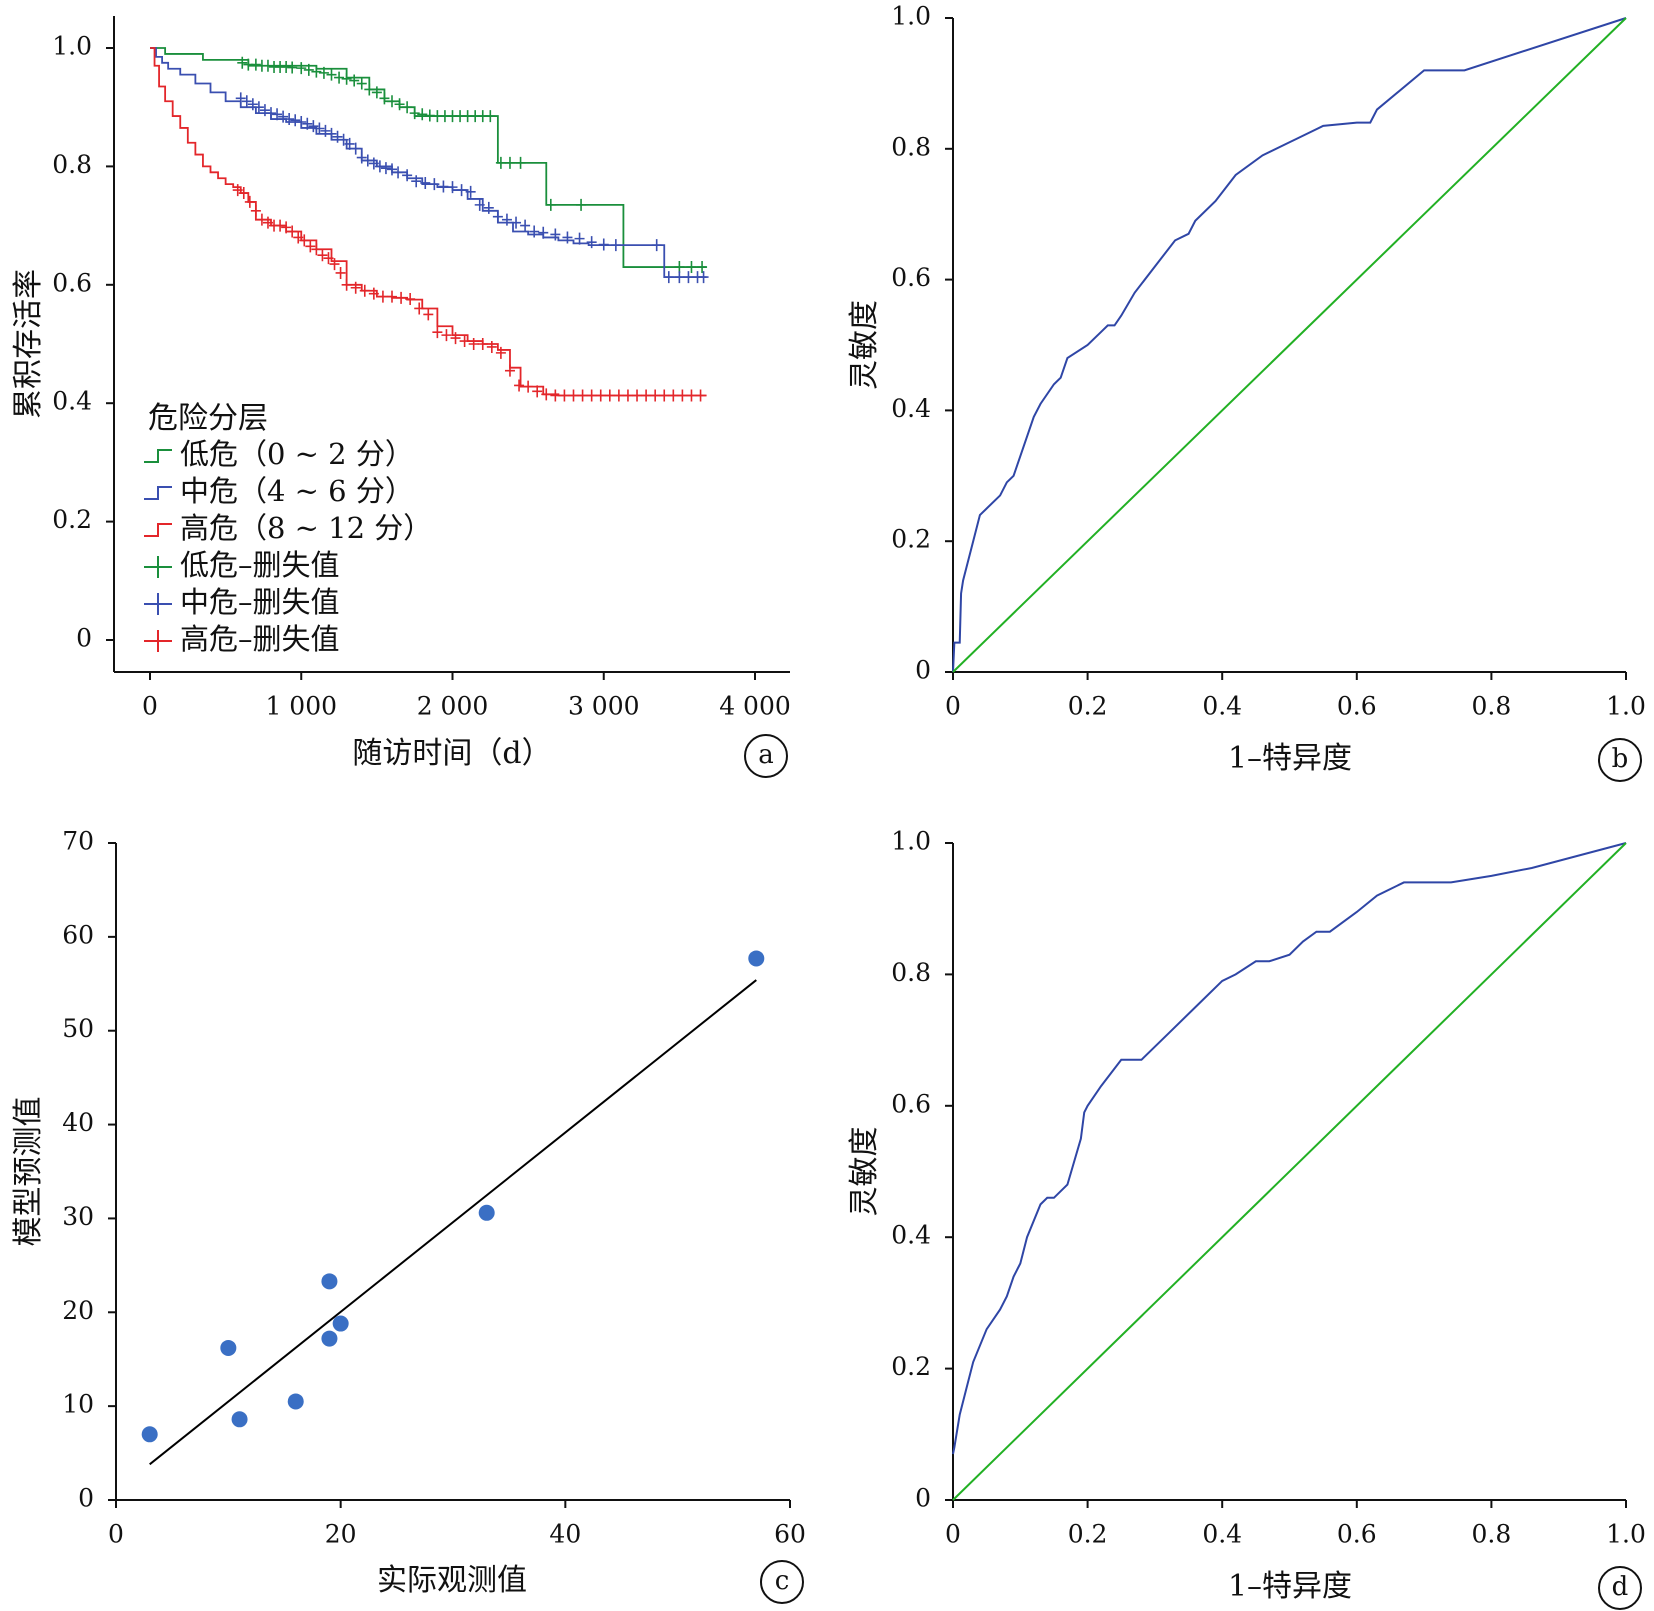  What do you see at coordinates (208, 418) in the screenshot?
I see `legend-title: 危险分层` at bounding box center [208, 418].